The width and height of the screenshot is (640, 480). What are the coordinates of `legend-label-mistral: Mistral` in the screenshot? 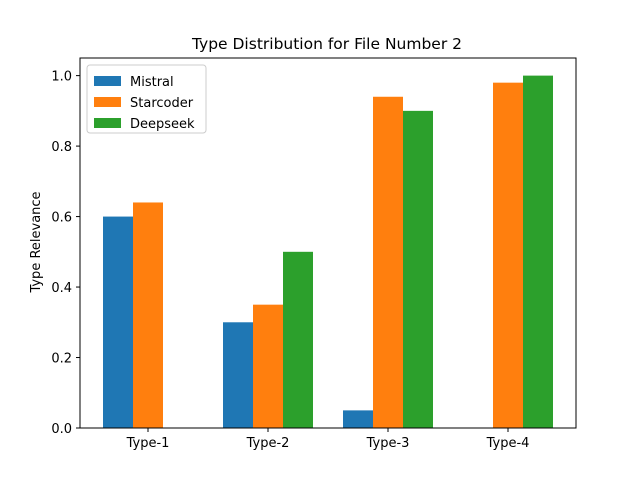 It's located at (152, 82).